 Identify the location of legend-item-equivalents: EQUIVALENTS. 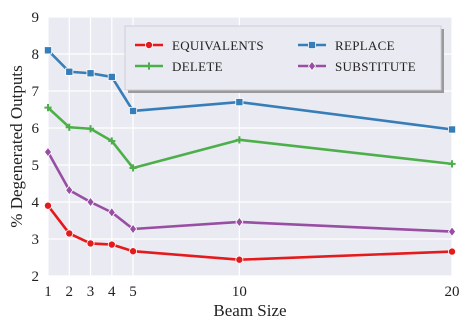
(199, 45).